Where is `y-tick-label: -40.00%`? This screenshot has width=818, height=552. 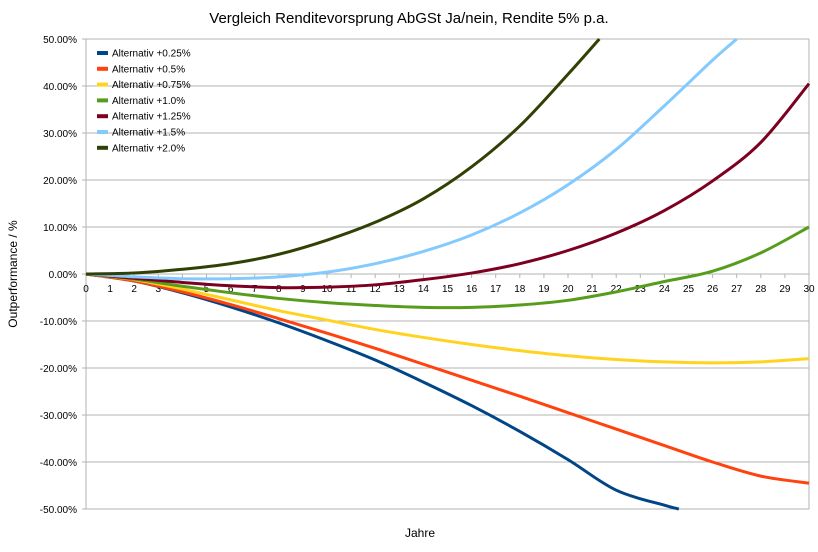 y-tick-label: -40.00% is located at coordinates (58, 463).